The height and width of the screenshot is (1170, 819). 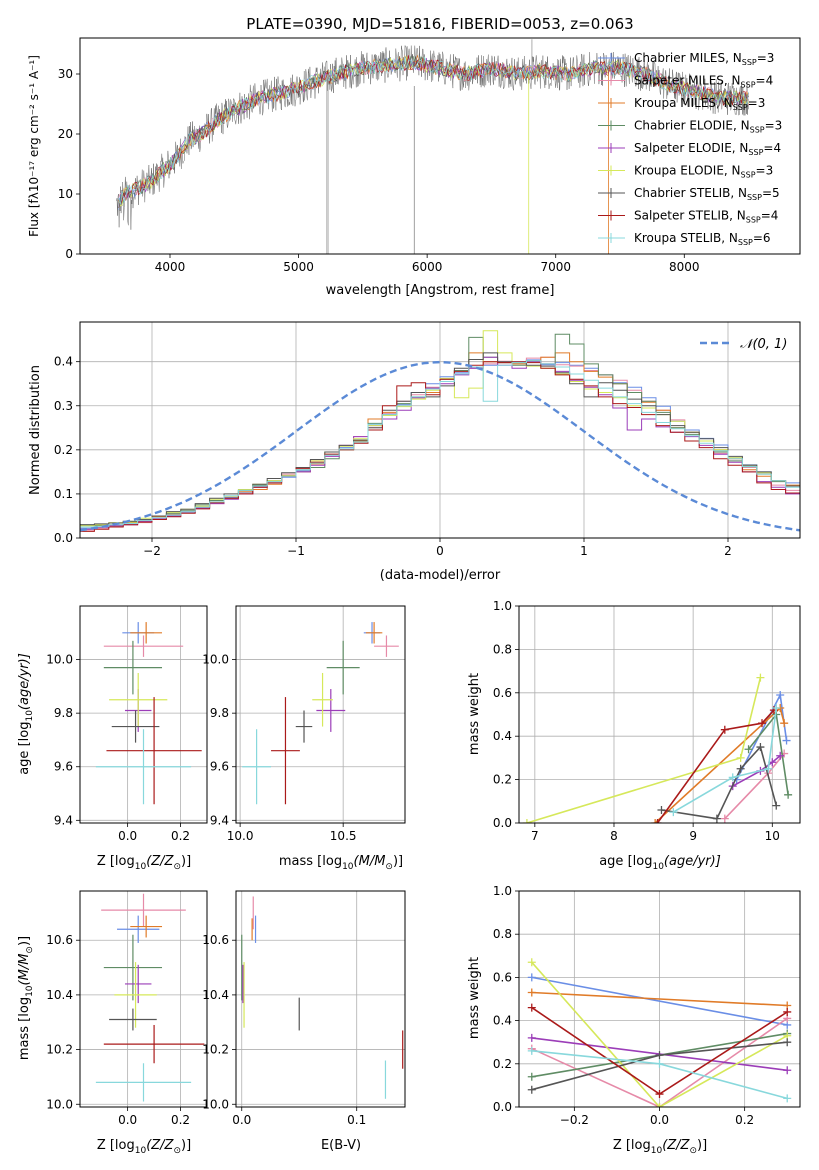 What do you see at coordinates (535, 836) in the screenshot?
I see `x-tick-label: 7` at bounding box center [535, 836].